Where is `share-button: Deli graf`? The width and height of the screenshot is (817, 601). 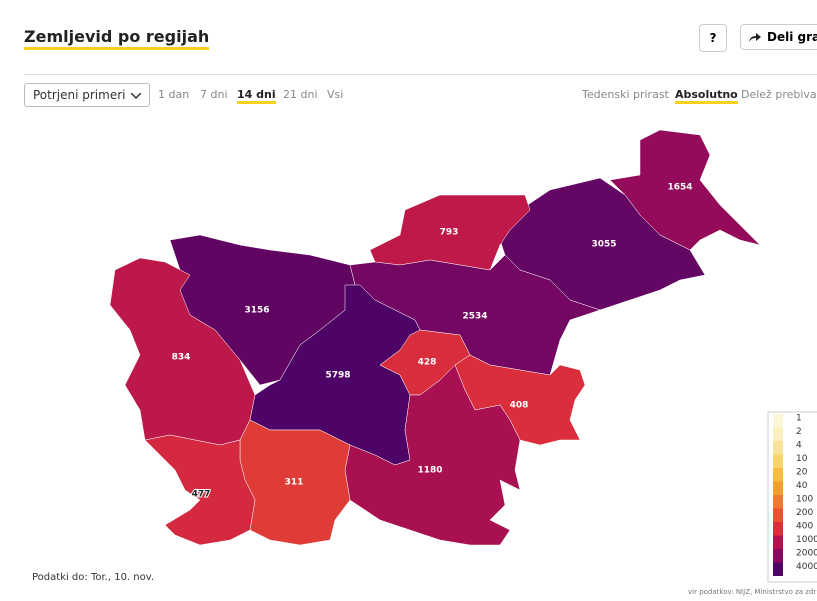 share-button: Deli graf is located at coordinates (778, 37).